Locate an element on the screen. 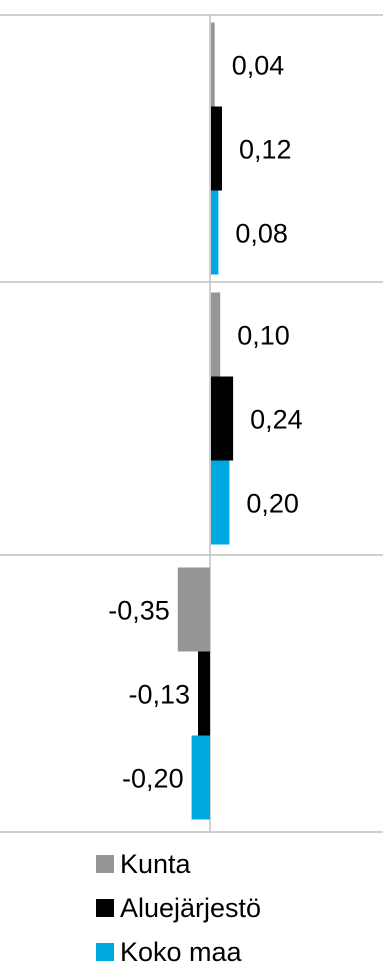  legend: Kunta Aluejärjestö Koko maa is located at coordinates (178, 908).